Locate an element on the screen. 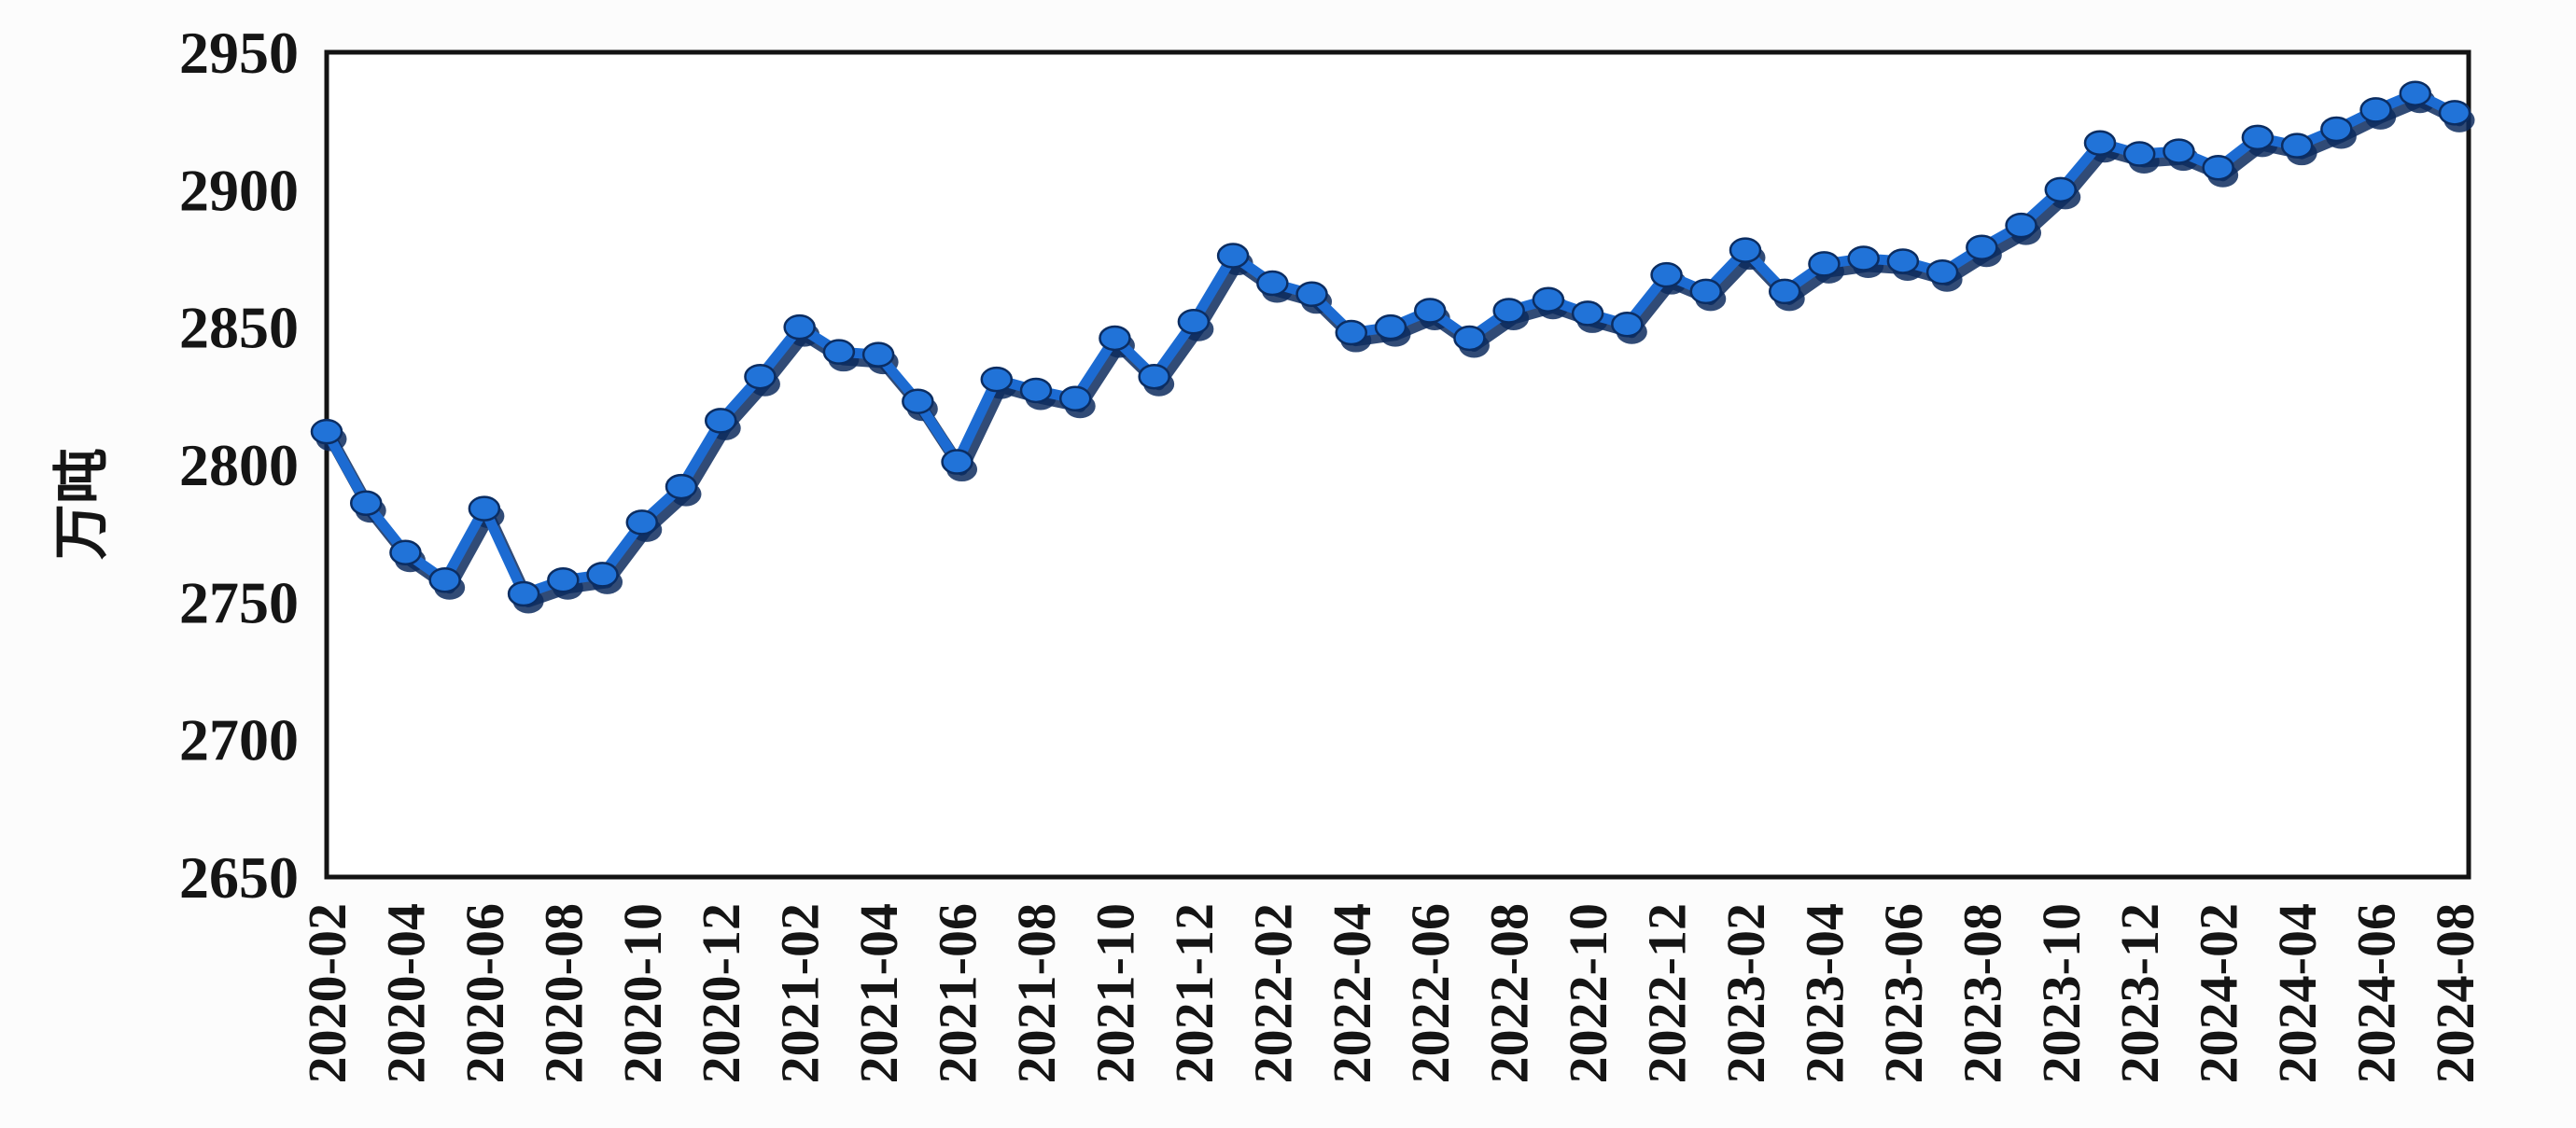 The width and height of the screenshot is (2576, 1128). x-axis-tick-label: 2024-04 is located at coordinates (2297, 993).